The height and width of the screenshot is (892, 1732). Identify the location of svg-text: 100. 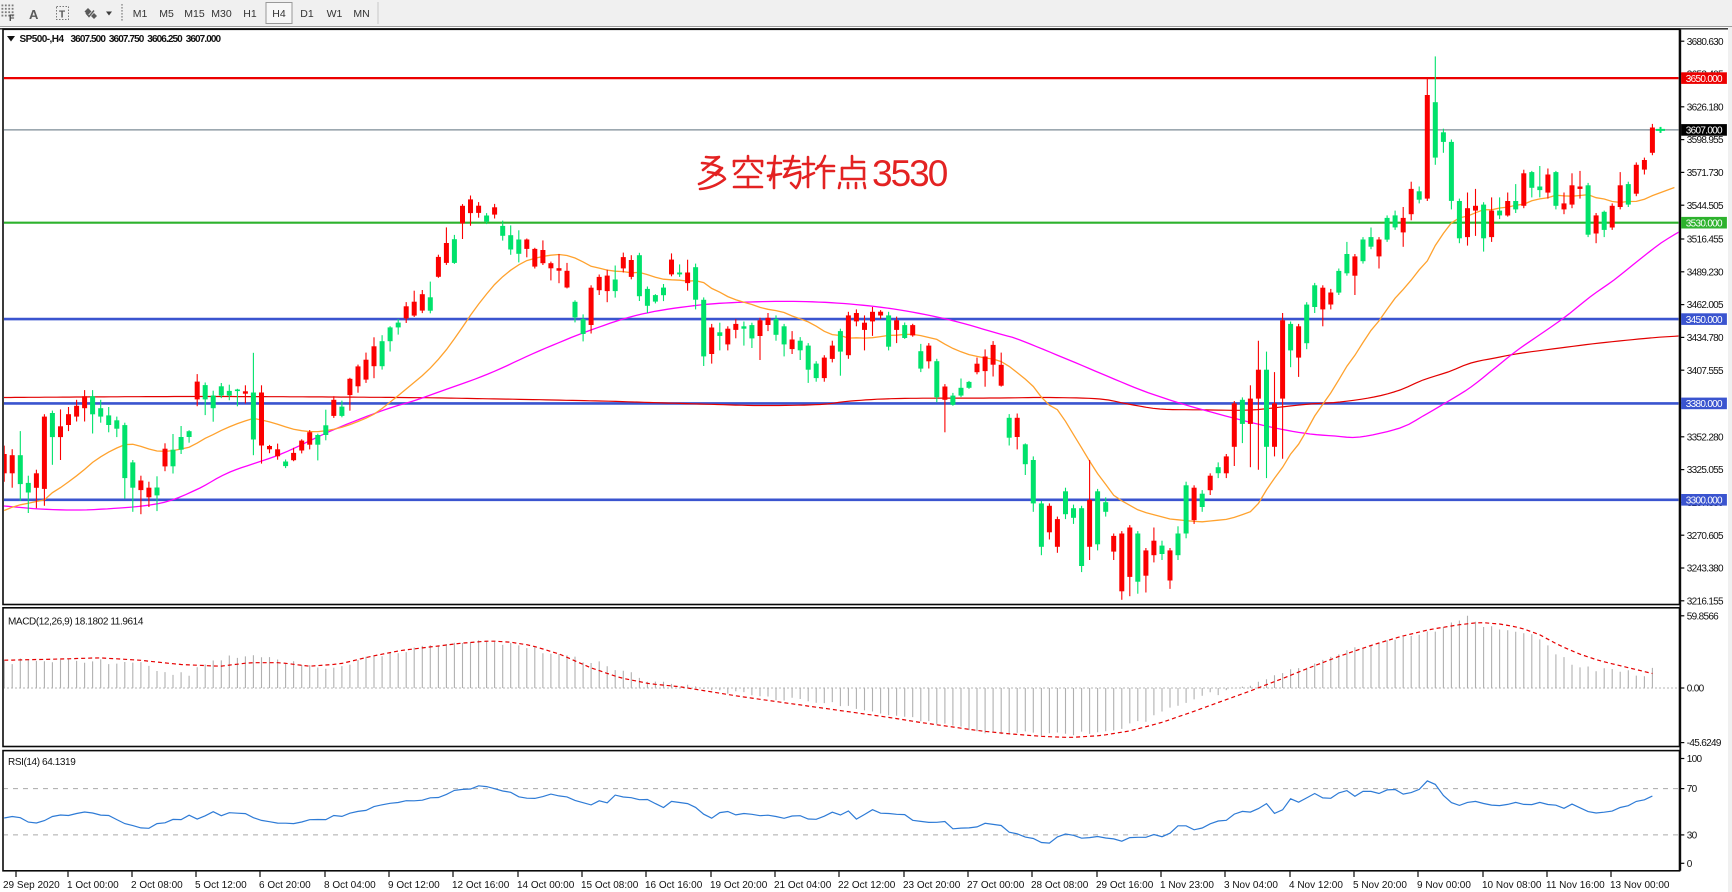
(1695, 759).